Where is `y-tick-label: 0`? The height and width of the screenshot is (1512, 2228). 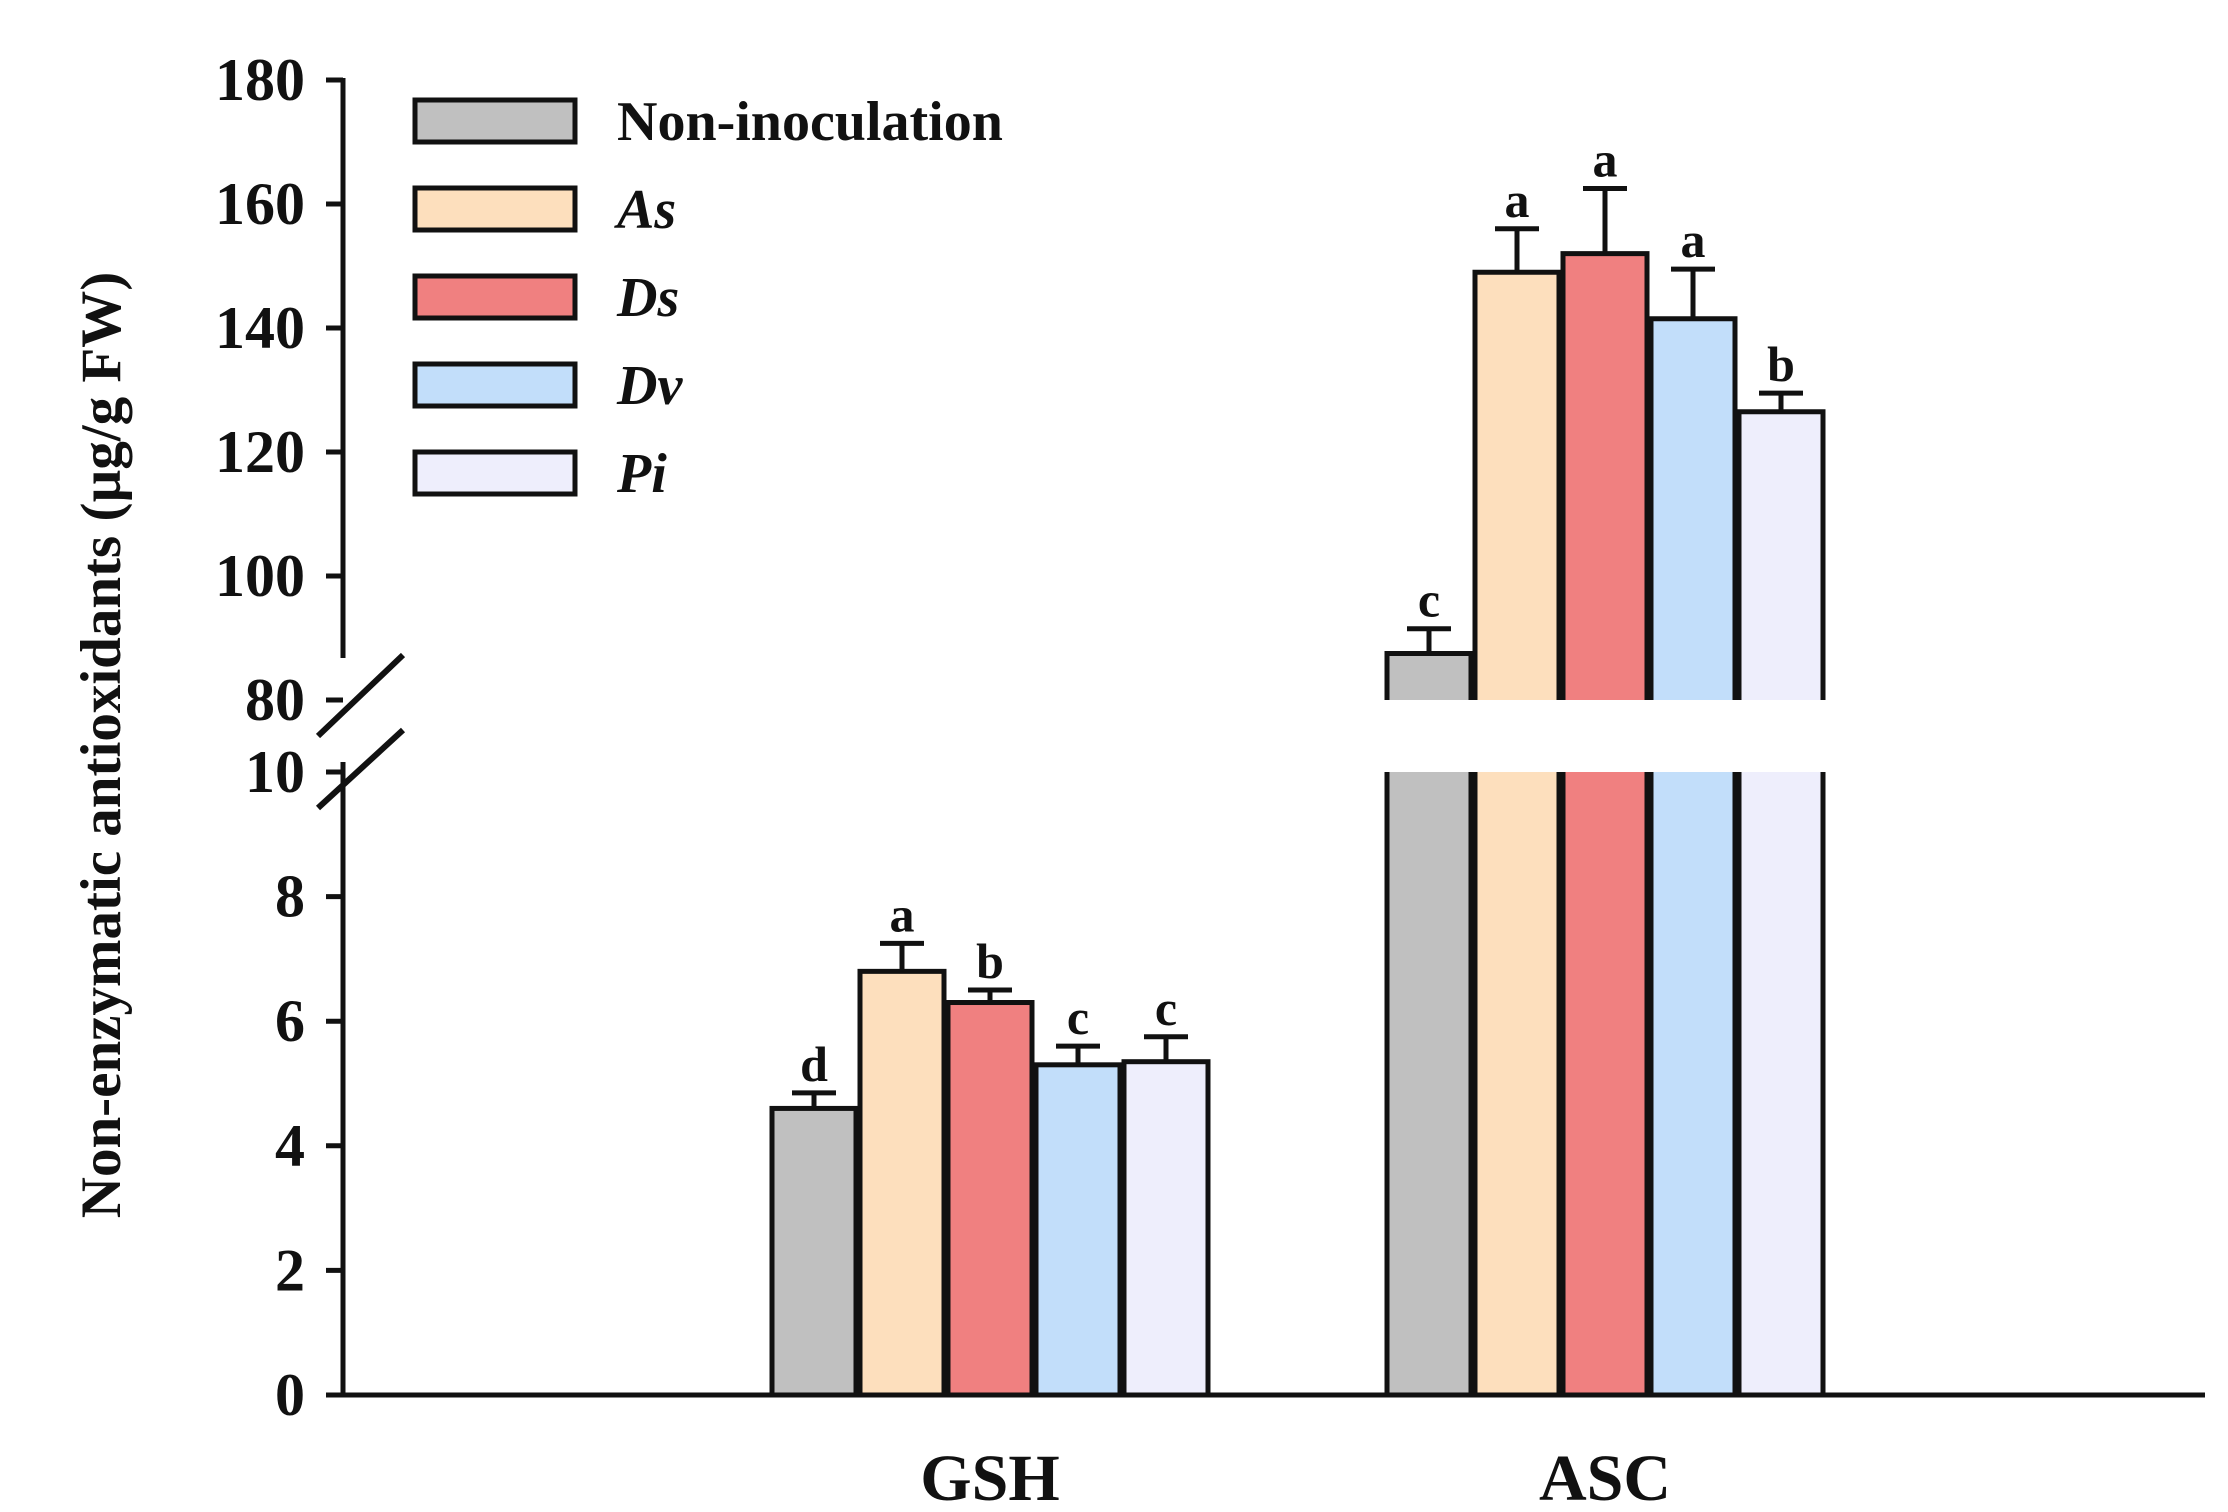
y-tick-label: 0 is located at coordinates (290, 1395).